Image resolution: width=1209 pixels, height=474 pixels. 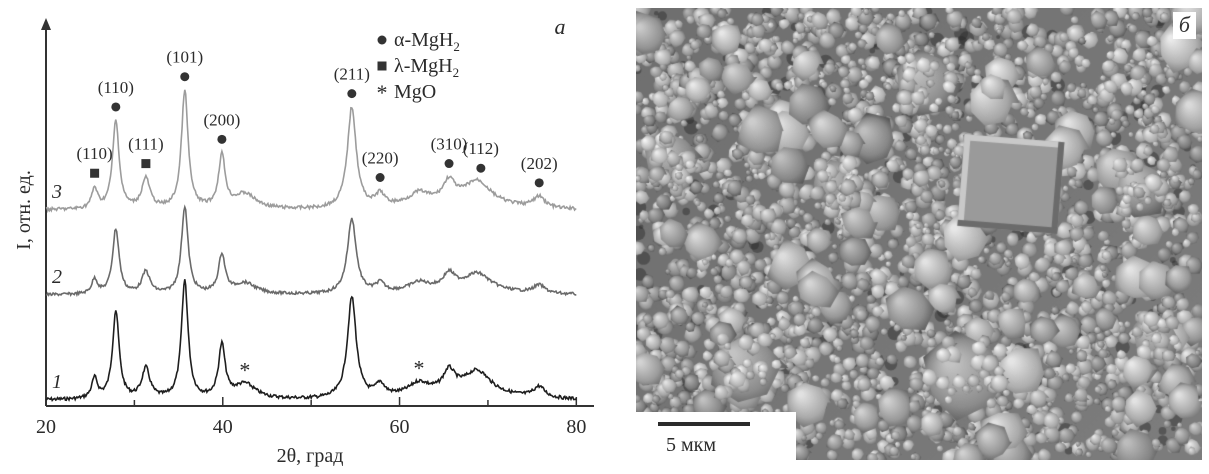 I want to click on scale-bar-line, so click(x=704, y=424).